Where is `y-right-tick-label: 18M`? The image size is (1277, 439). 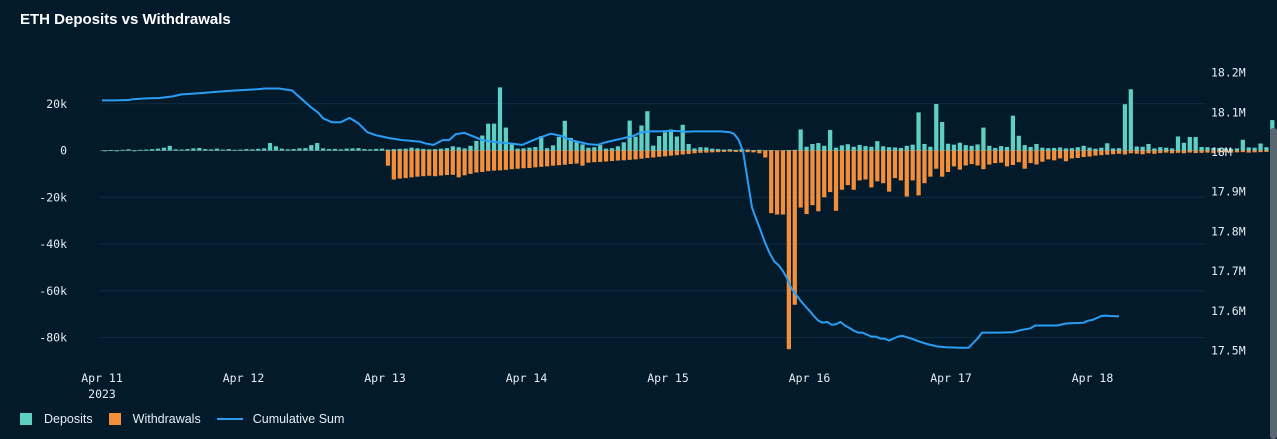 y-right-tick-label: 18M is located at coordinates (1221, 152).